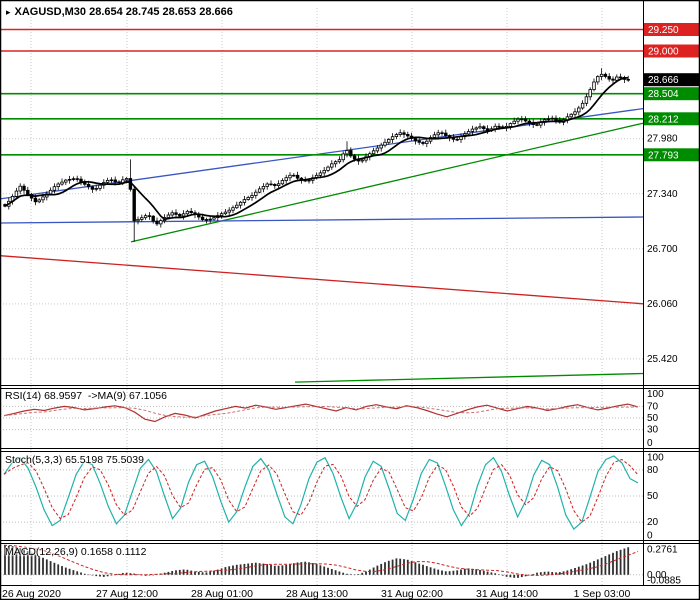 This screenshot has width=700, height=600. I want to click on rsi-tick-label: 30, so click(653, 430).